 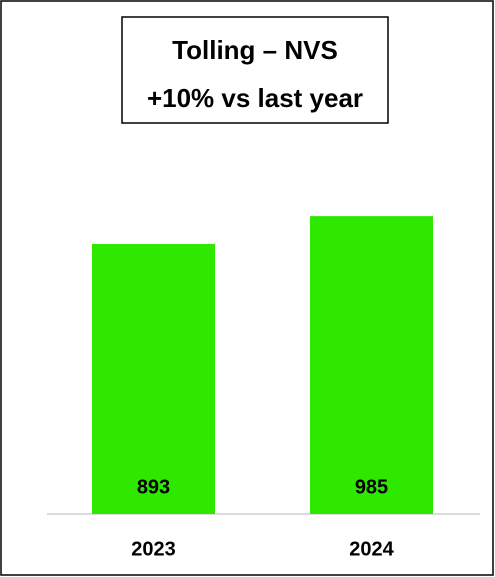 I want to click on data-label: 893, so click(x=153, y=487).